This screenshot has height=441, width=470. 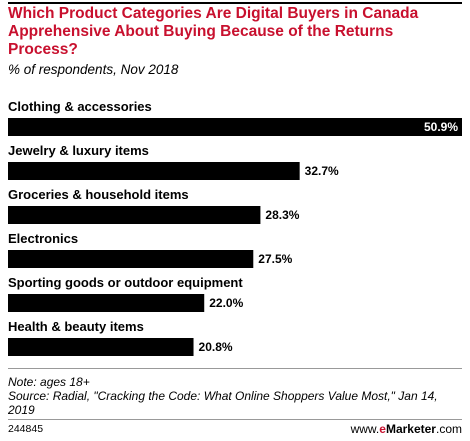 What do you see at coordinates (125, 282) in the screenshot?
I see `category-label: Sporting goods or outdoor equipment` at bounding box center [125, 282].